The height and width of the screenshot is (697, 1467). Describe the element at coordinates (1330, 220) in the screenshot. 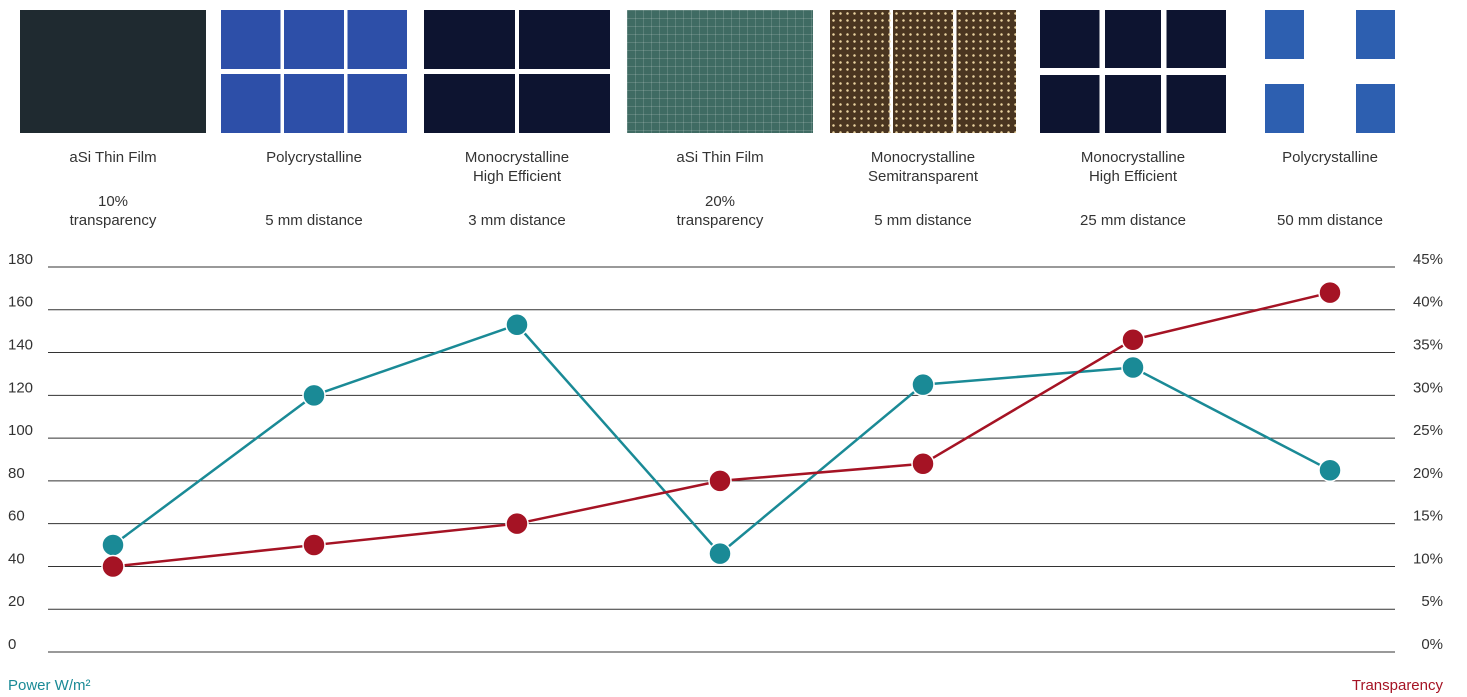

I see `category-detail: 50 mm distance` at that location.